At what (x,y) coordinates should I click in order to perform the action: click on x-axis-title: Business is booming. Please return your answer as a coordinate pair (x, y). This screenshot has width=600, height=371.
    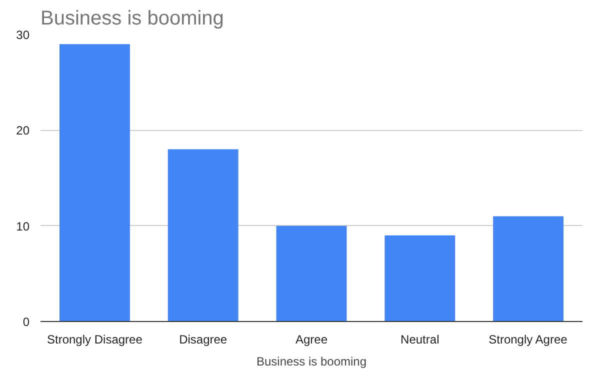
    Looking at the image, I should click on (311, 361).